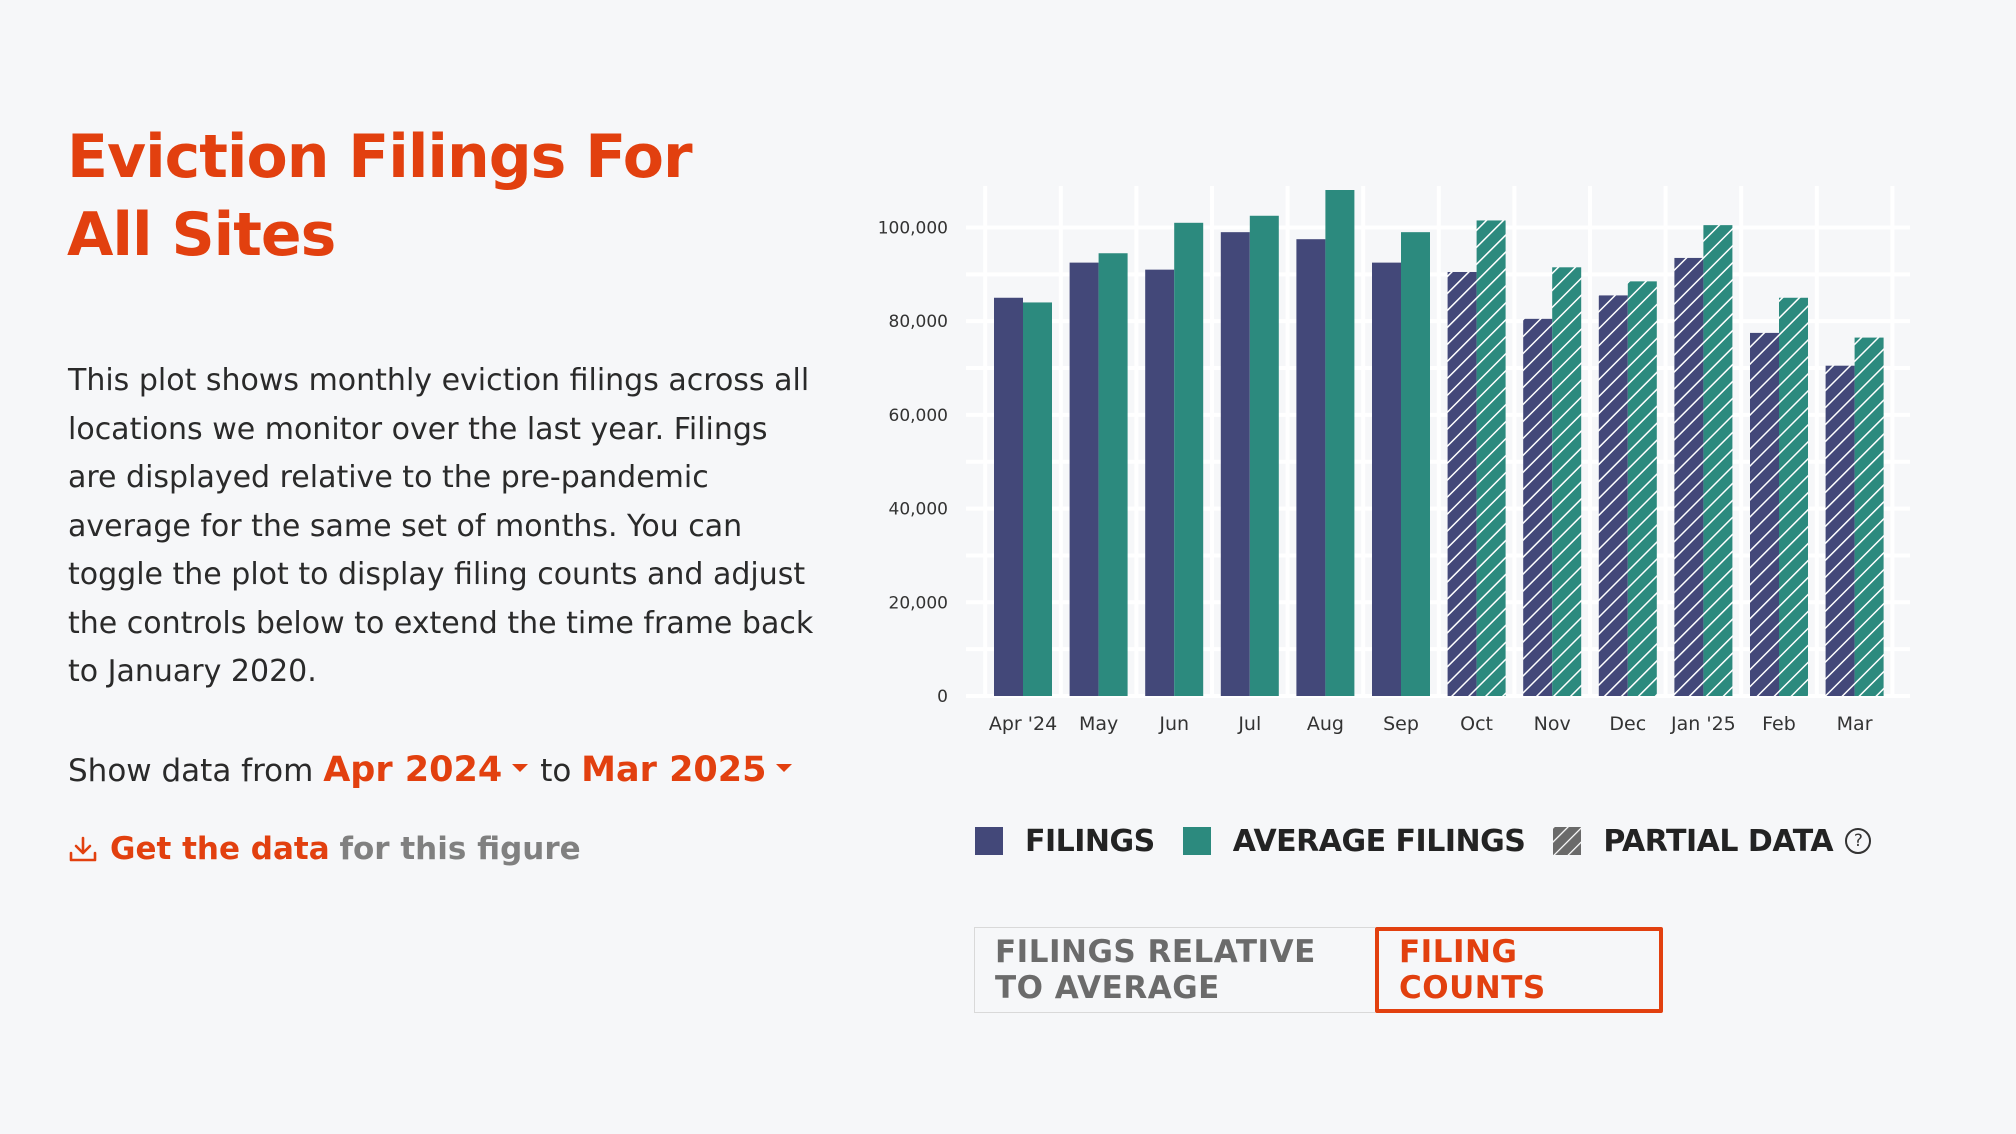 The width and height of the screenshot is (2016, 1134). What do you see at coordinates (1567, 841) in the screenshot?
I see `partial-swatch` at bounding box center [1567, 841].